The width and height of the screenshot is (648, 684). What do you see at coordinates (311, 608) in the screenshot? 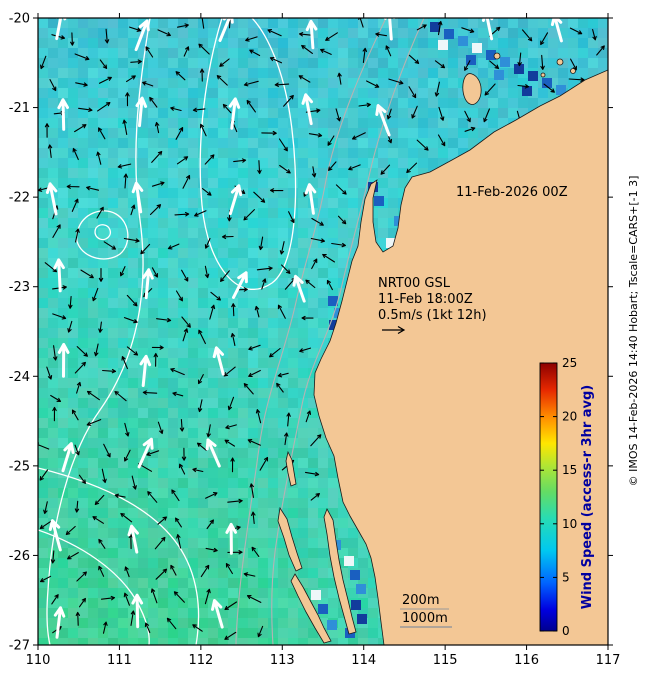
I see `edel-land-peninsula` at bounding box center [311, 608].